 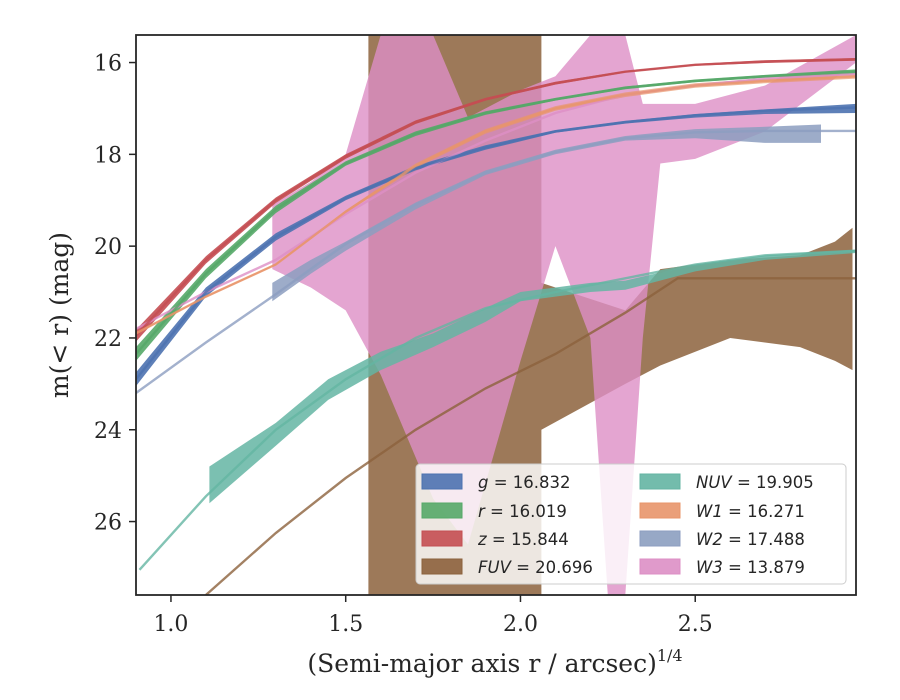 I want to click on legend-value: = 16.271, so click(x=764, y=511).